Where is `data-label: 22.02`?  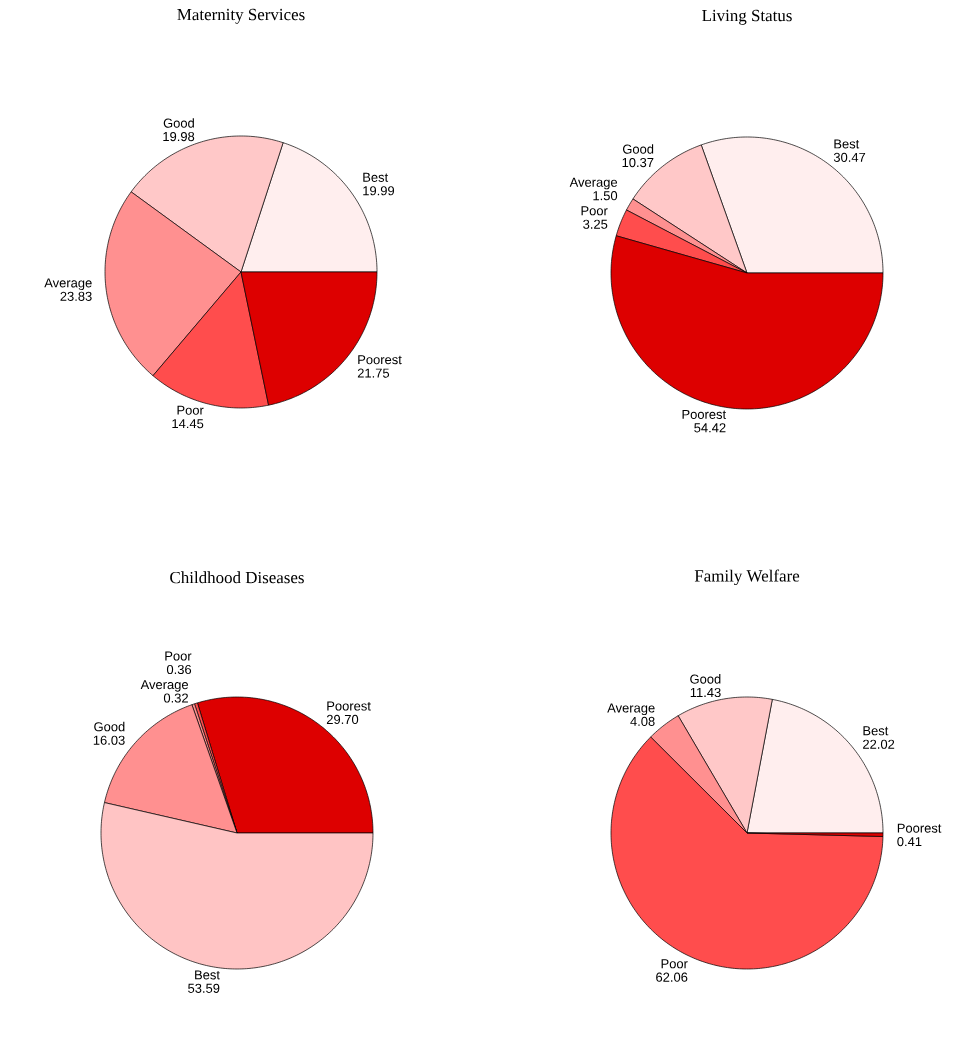
data-label: 22.02 is located at coordinates (879, 744).